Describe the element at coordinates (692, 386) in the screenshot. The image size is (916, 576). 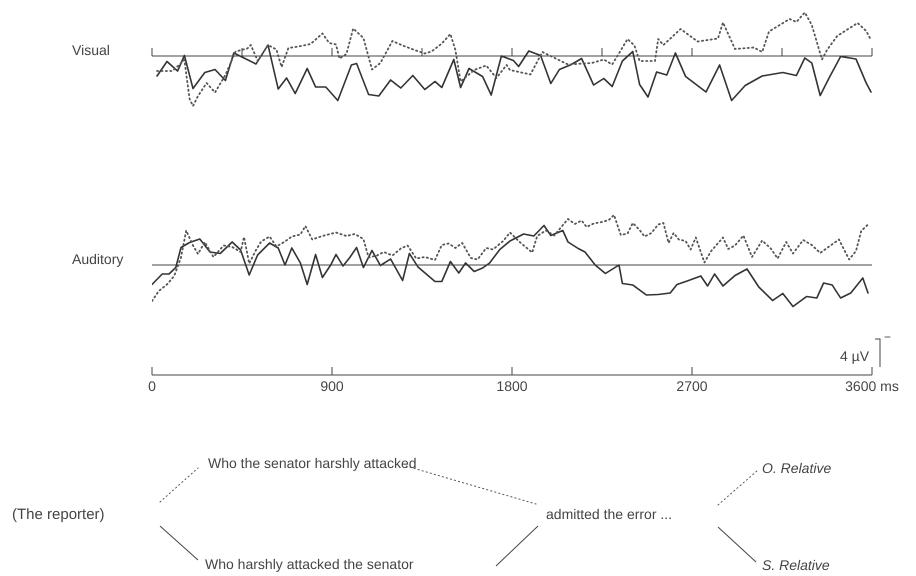
I see `x-tick-label: 2700` at that location.